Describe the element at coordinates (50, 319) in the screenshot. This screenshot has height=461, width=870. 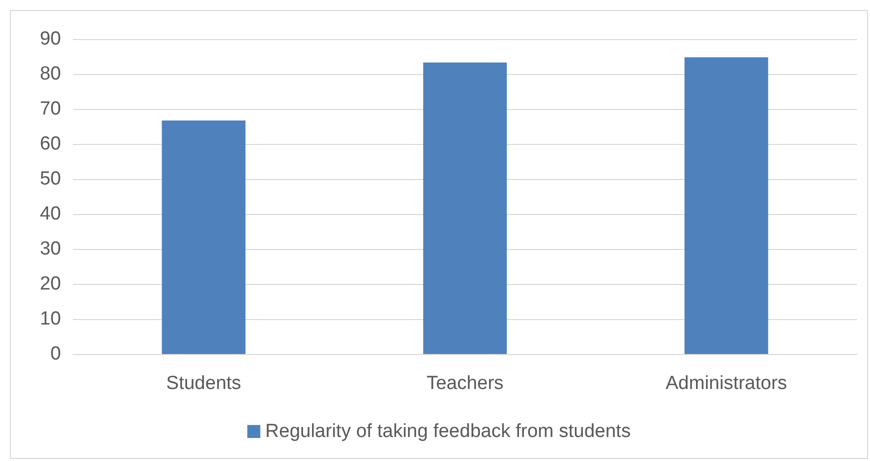
I see `y-tick-label: 10` at that location.